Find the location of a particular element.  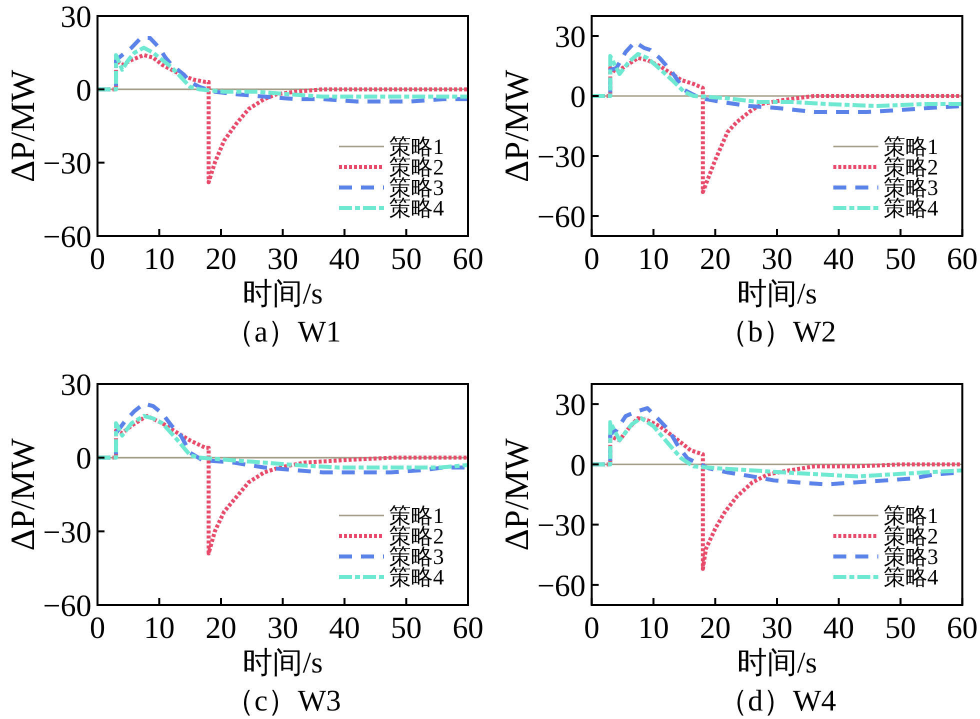

text: （c）W3 is located at coordinates (283, 701).